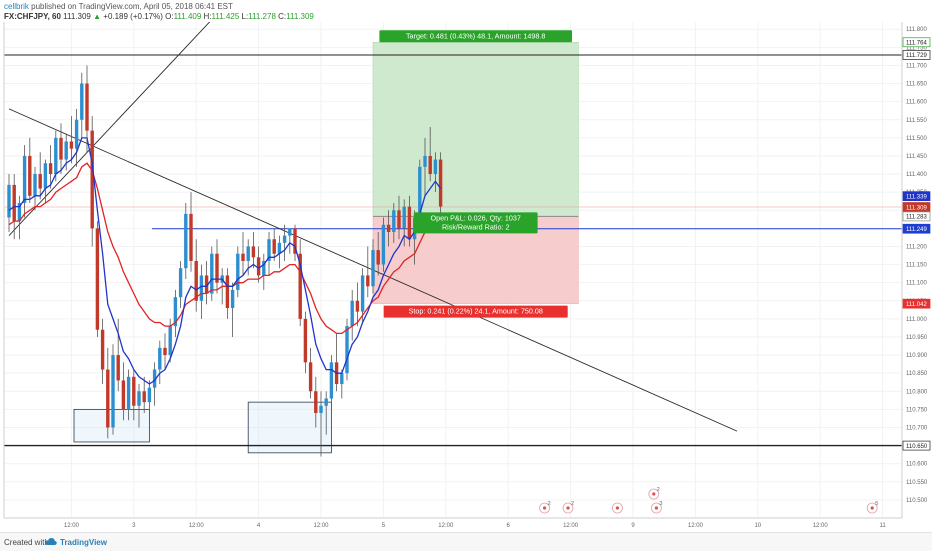 The width and height of the screenshot is (932, 551). Describe the element at coordinates (916, 196) in the screenshot. I see `ema-fast-price-tag: 111.339` at that location.